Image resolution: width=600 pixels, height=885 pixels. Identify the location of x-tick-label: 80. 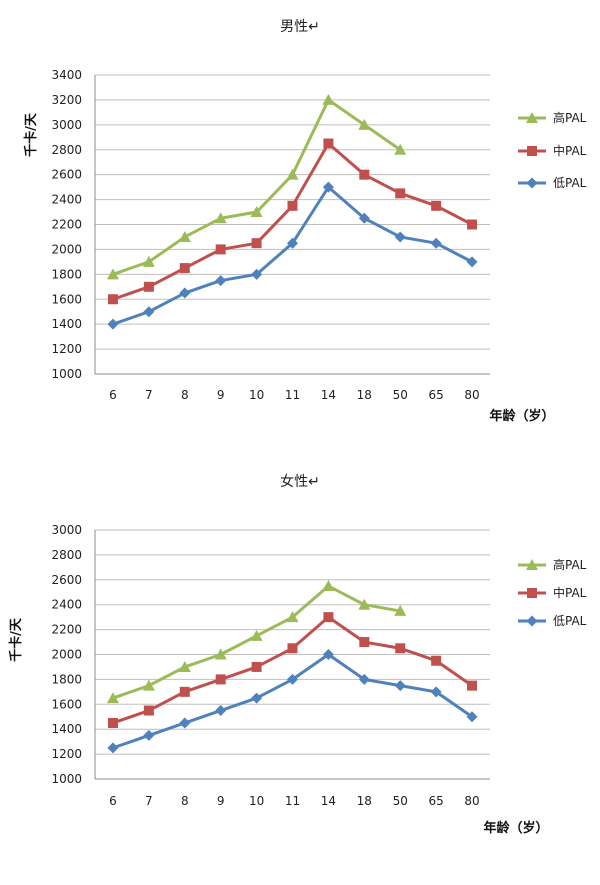
(471, 801).